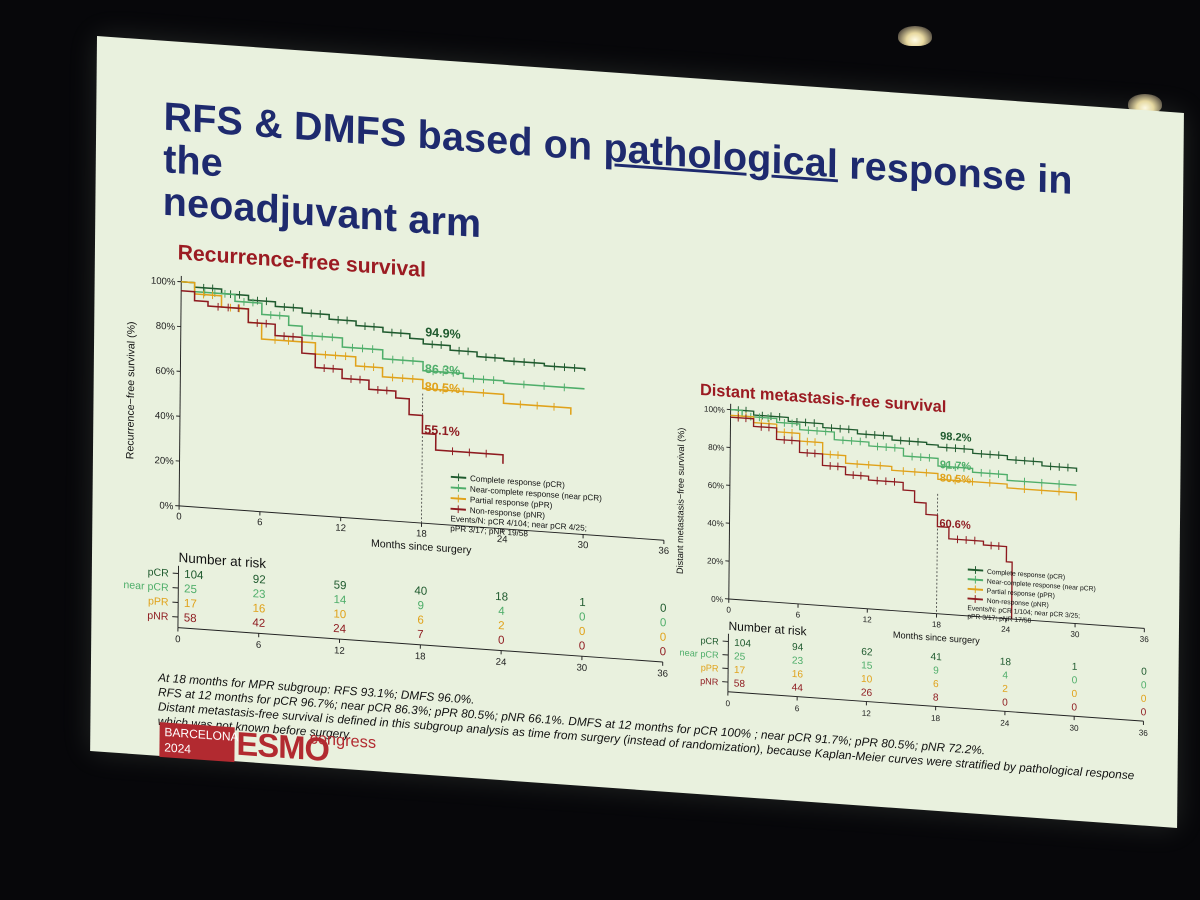  I want to click on risk-cell: 7, so click(420, 635).